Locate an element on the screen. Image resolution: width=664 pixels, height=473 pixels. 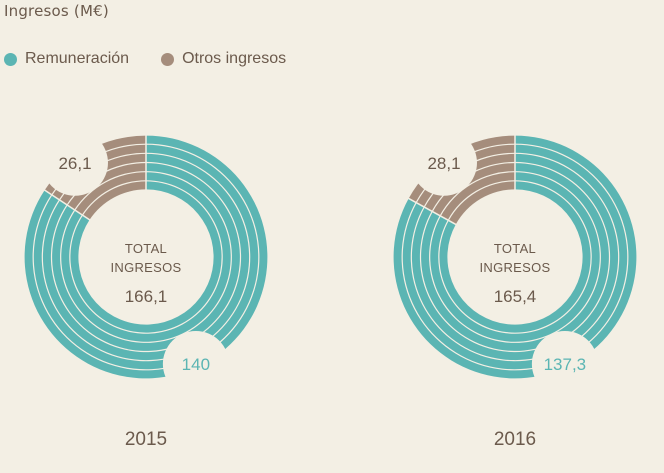
legend-label-remuneracion: Remuneración is located at coordinates (77, 58).